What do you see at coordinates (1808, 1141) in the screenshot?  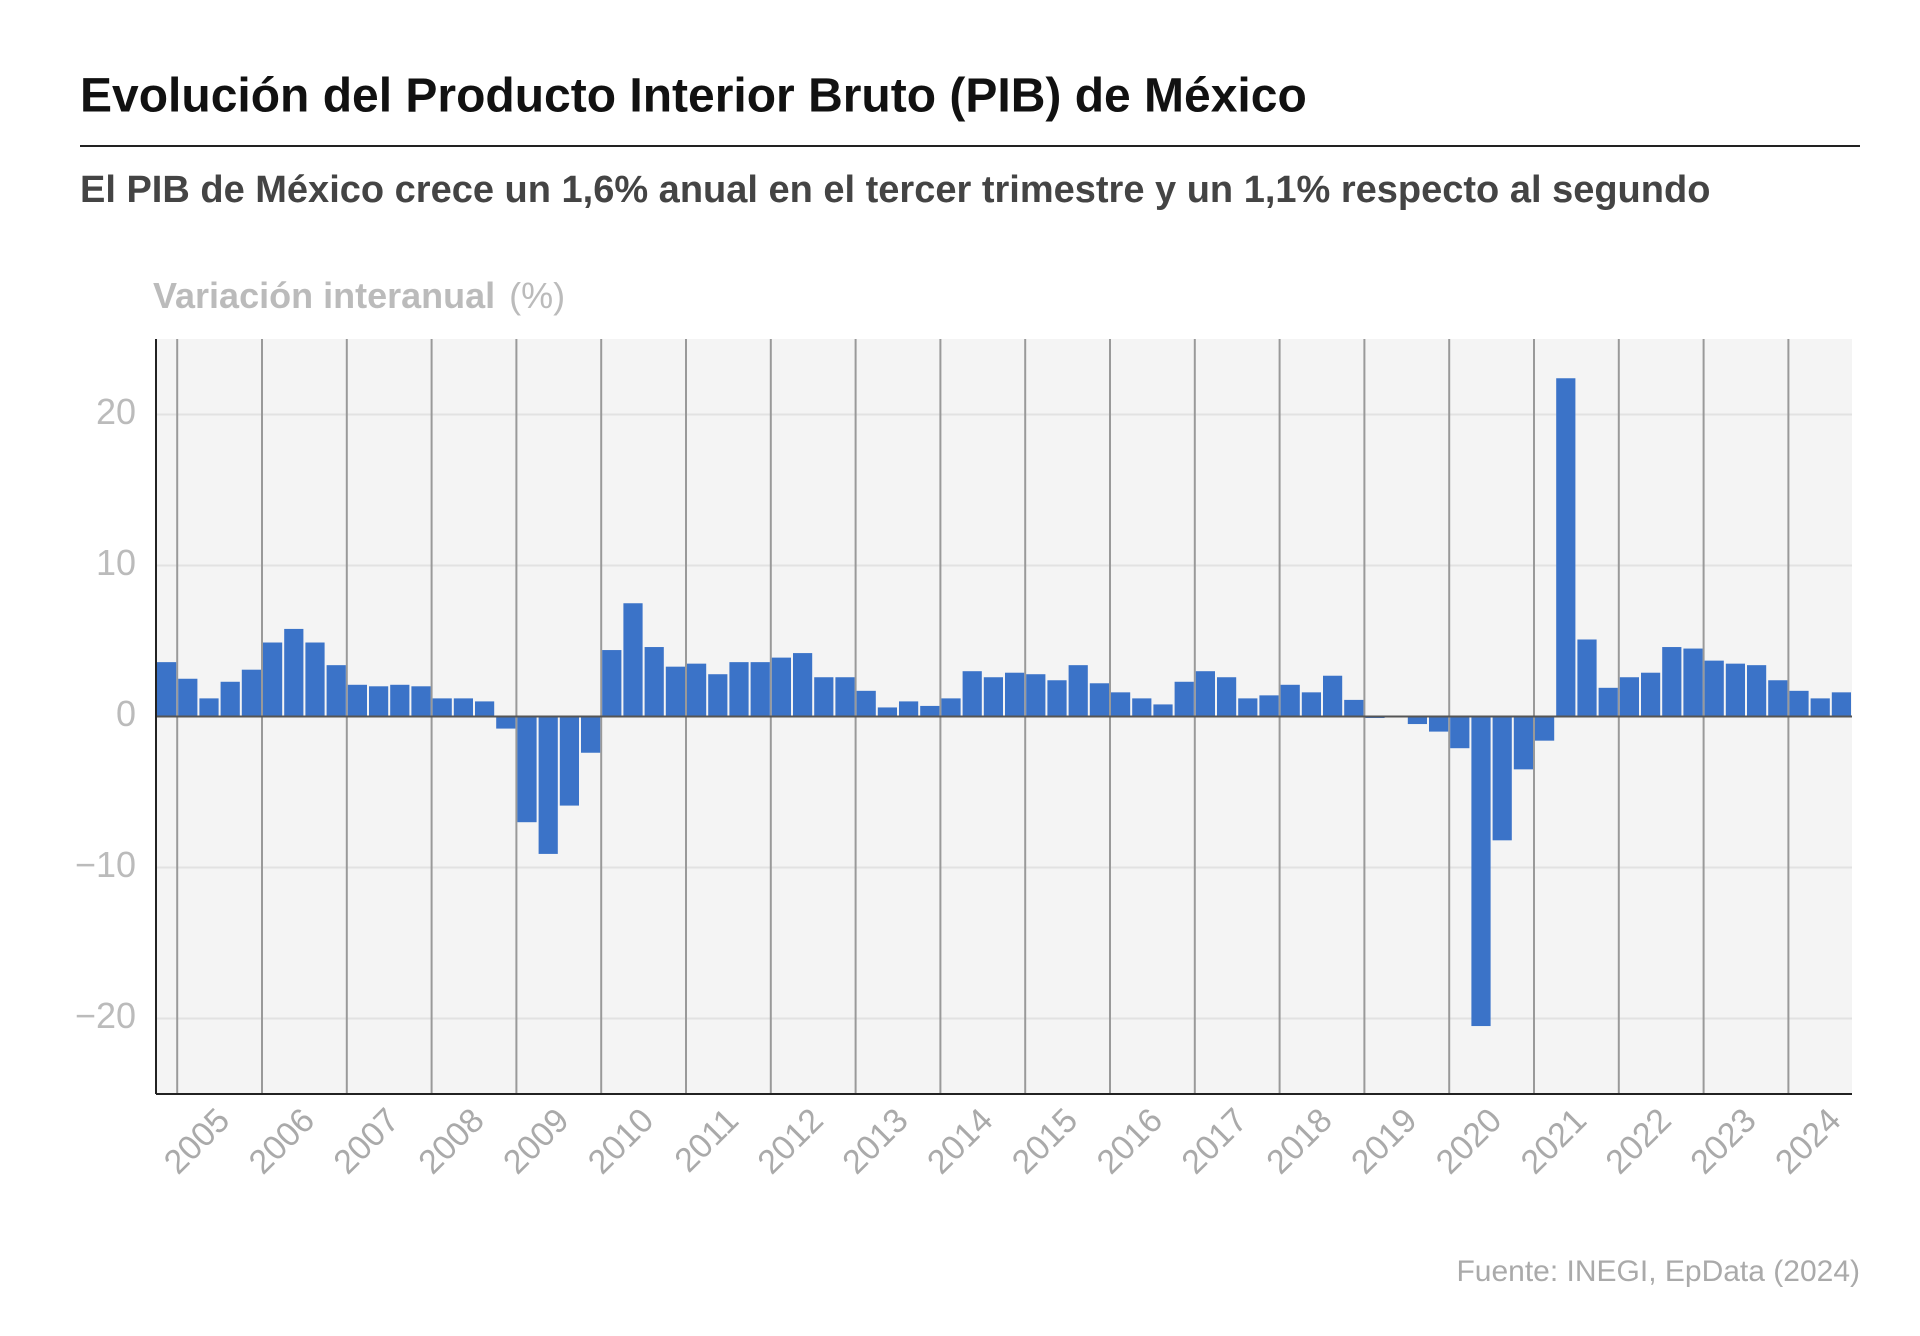 I see `x-tick-label: 2024` at bounding box center [1808, 1141].